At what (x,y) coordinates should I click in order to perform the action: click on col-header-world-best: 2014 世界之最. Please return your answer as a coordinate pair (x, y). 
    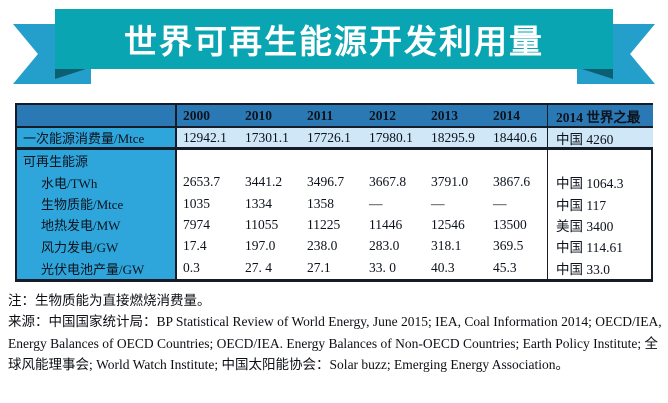
    Looking at the image, I should click on (600, 116).